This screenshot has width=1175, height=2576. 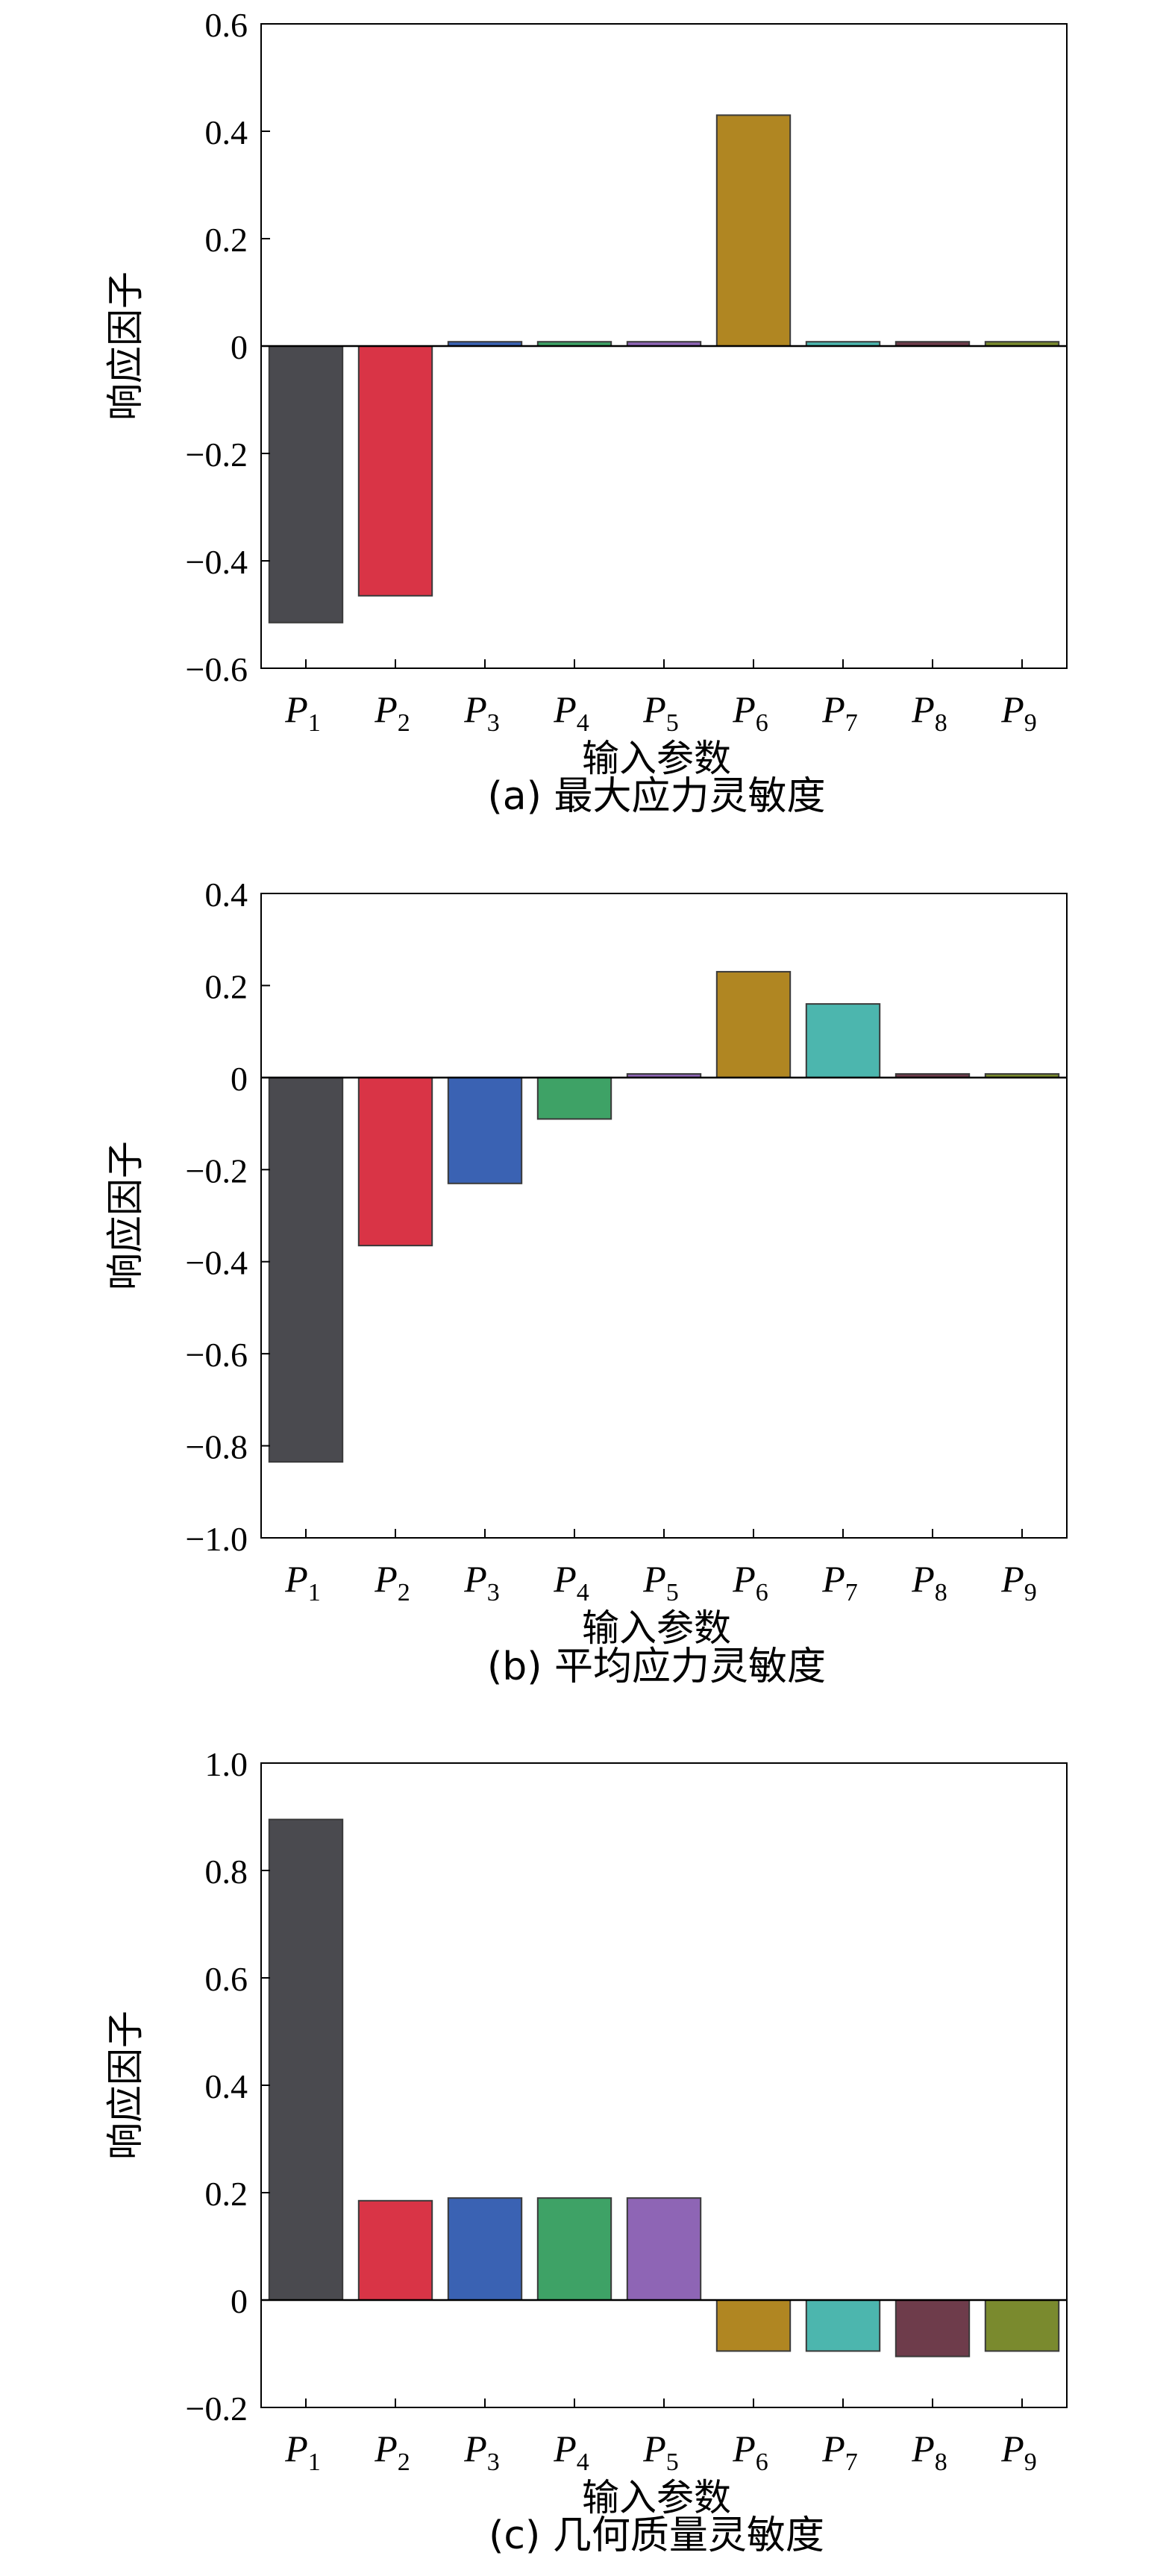 I want to click on bar-p8, so click(x=933, y=2328).